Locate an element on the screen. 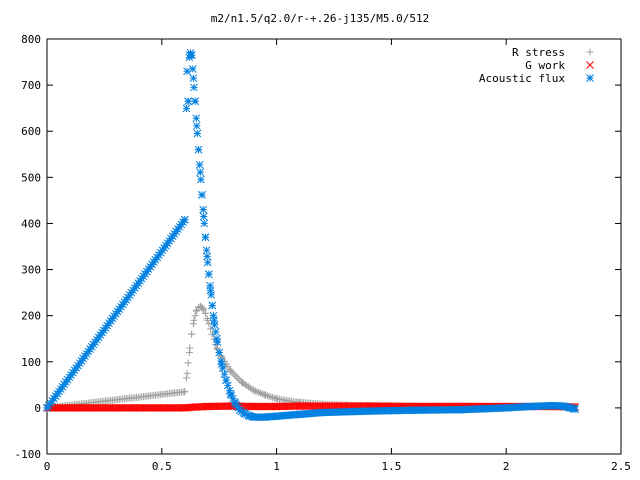  legend-marker is located at coordinates (590, 52).